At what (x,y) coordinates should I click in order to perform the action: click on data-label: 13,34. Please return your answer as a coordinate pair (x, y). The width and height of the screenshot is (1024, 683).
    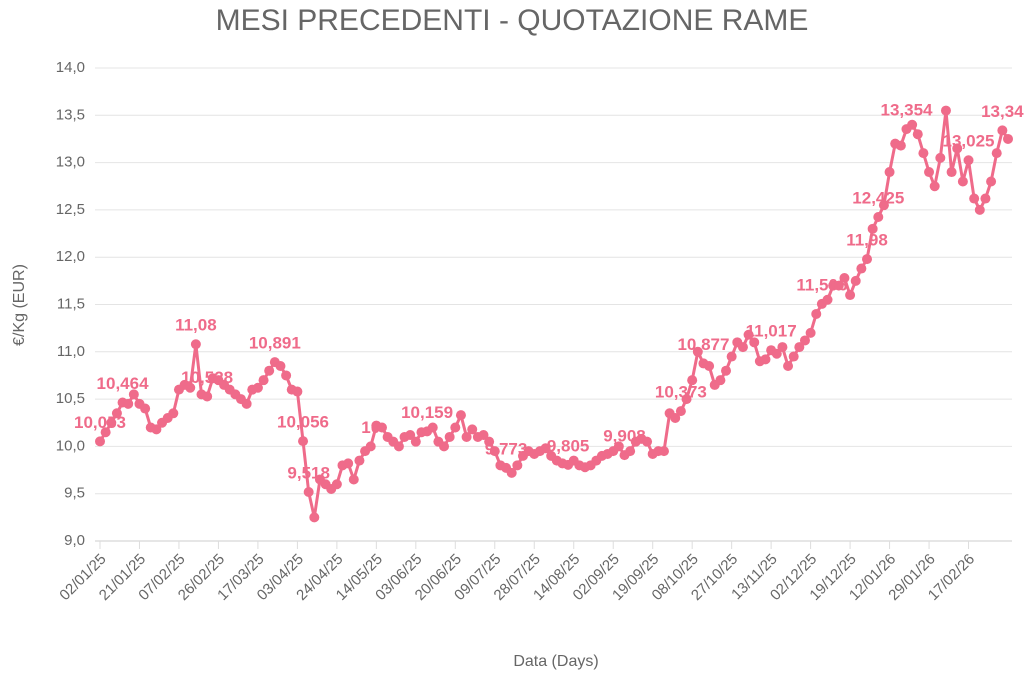
    Looking at the image, I should click on (1002, 111).